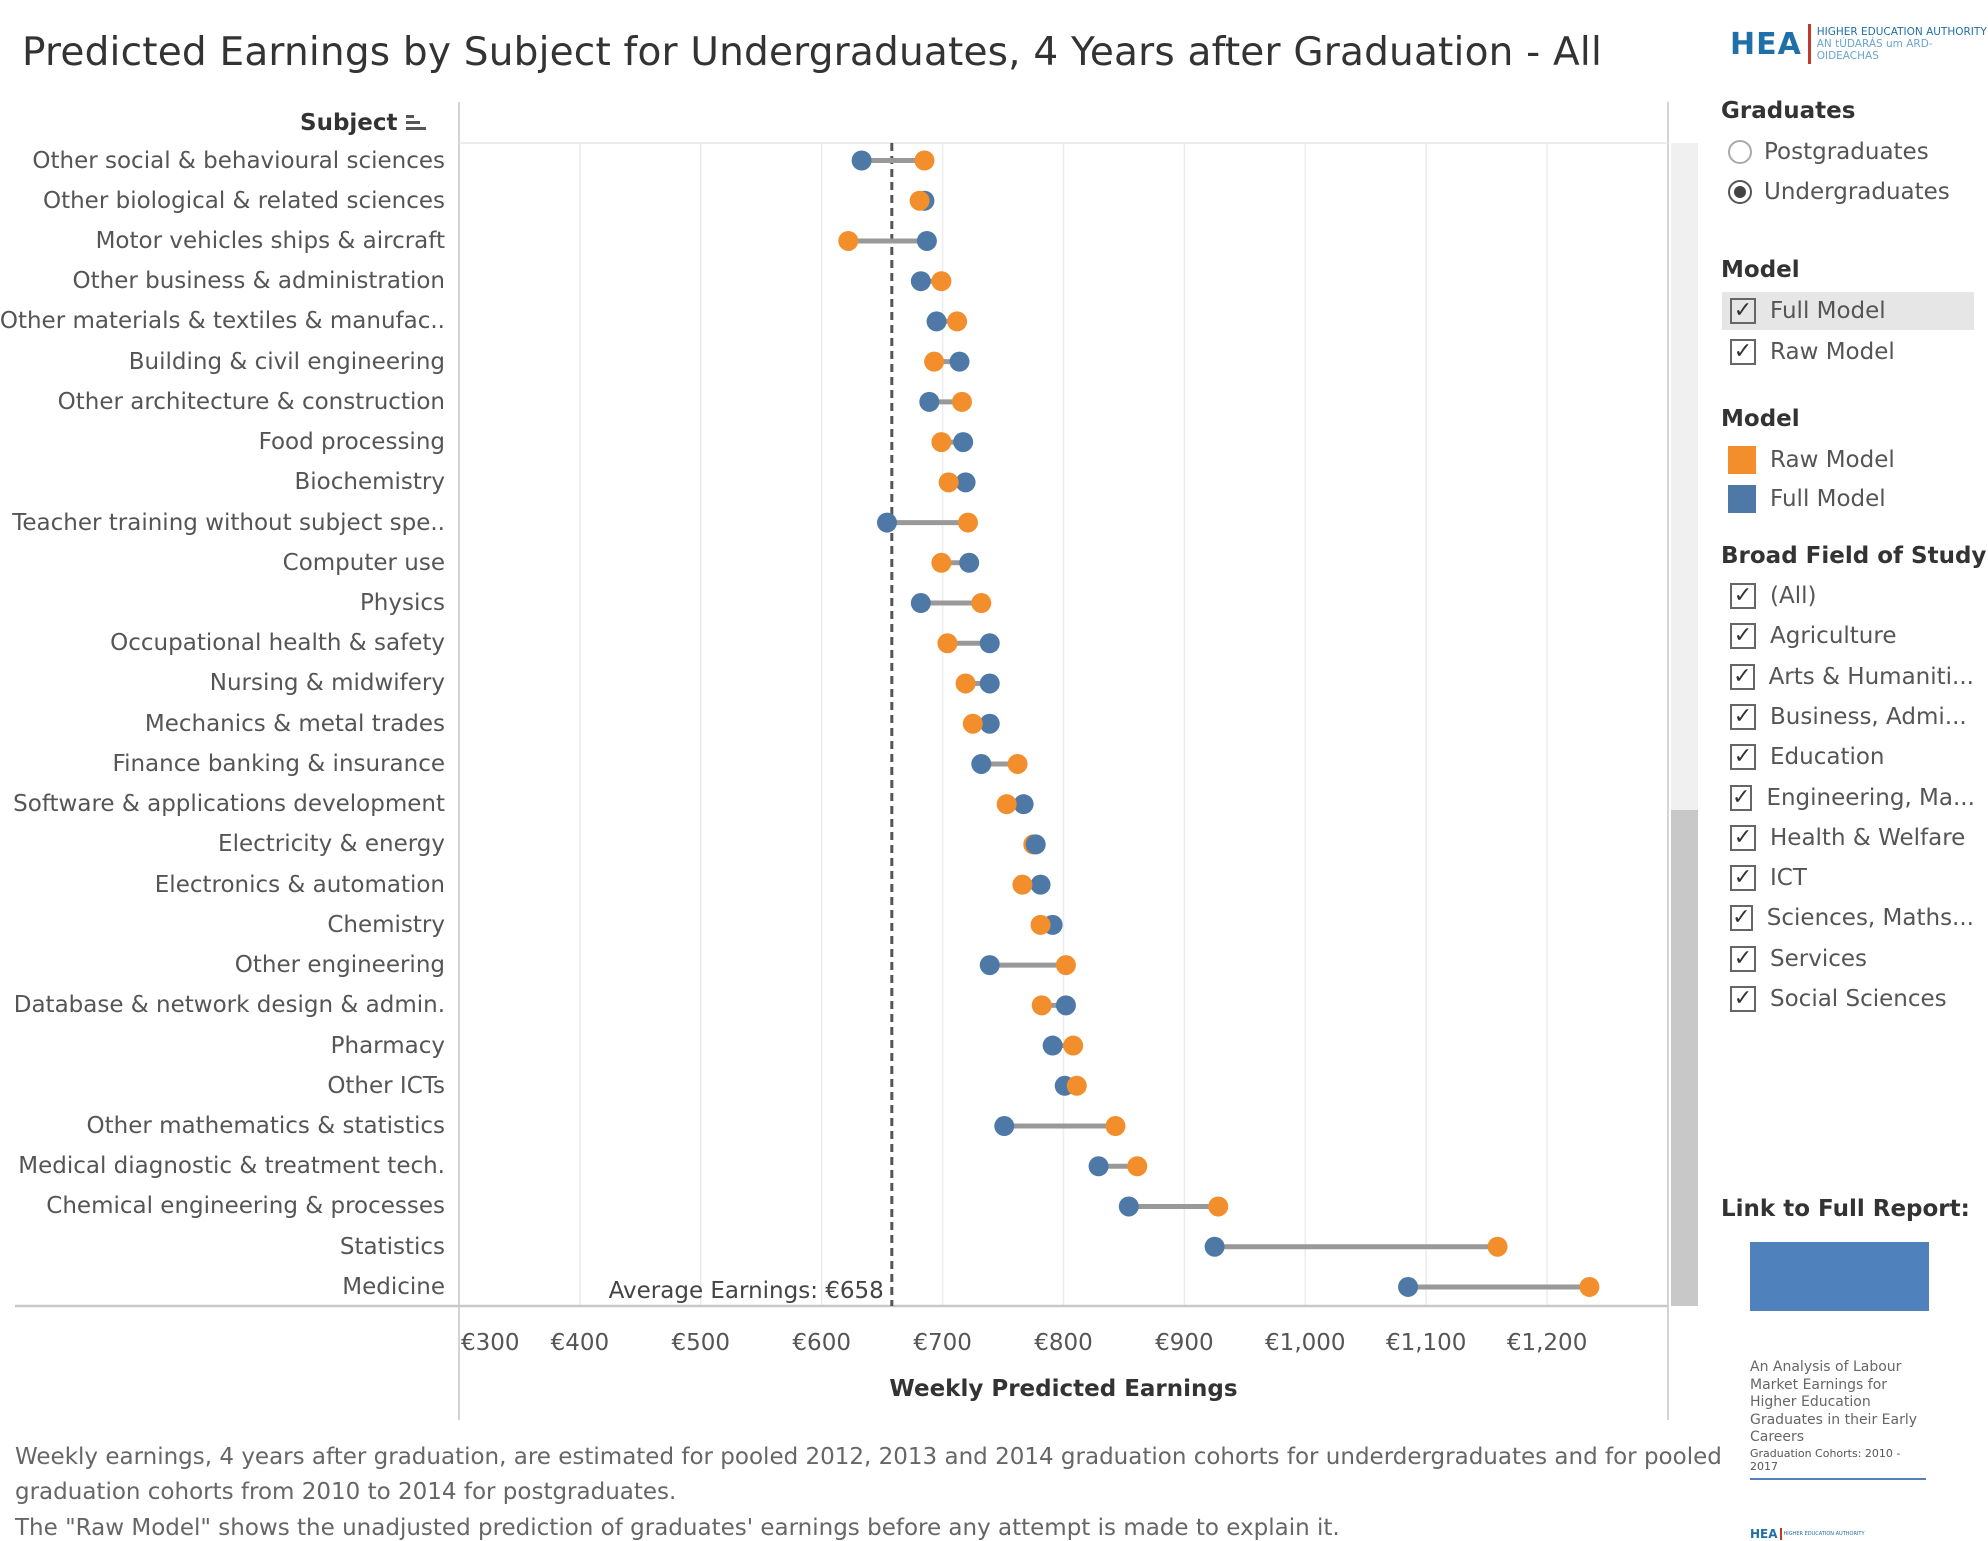  I want to click on sort-icon, so click(415, 123).